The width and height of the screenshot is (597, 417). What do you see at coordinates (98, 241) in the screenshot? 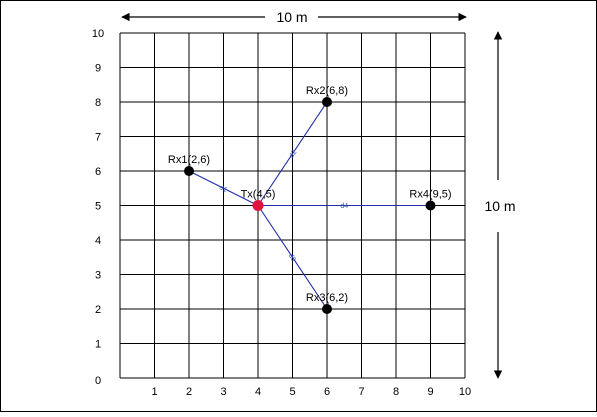
I see `y-tick-label: 4` at bounding box center [98, 241].